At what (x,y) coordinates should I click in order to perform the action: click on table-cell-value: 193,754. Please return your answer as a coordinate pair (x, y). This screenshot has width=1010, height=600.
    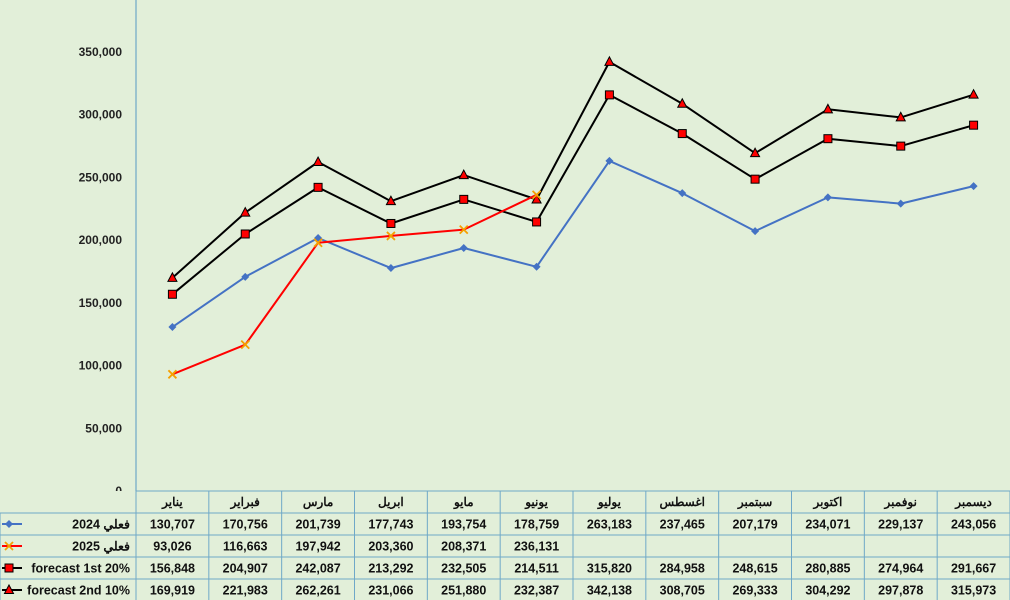
    Looking at the image, I should click on (463, 525).